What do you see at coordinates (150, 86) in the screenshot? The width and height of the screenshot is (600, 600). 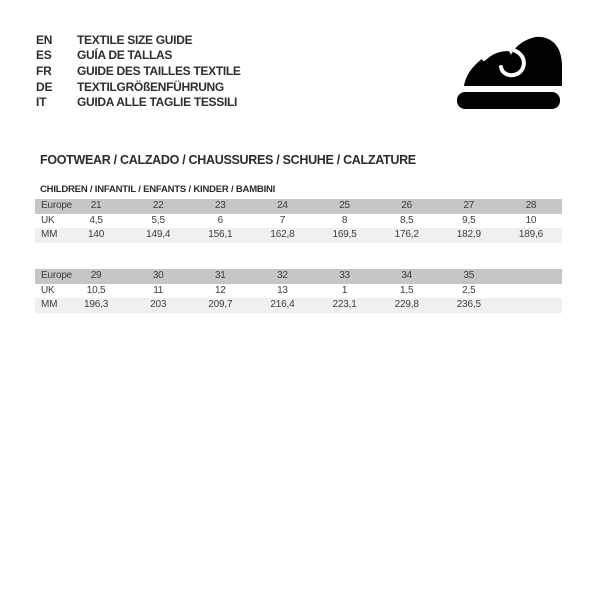 I see `language-title: TEXTILGRÖßENFÜHRUNG` at bounding box center [150, 86].